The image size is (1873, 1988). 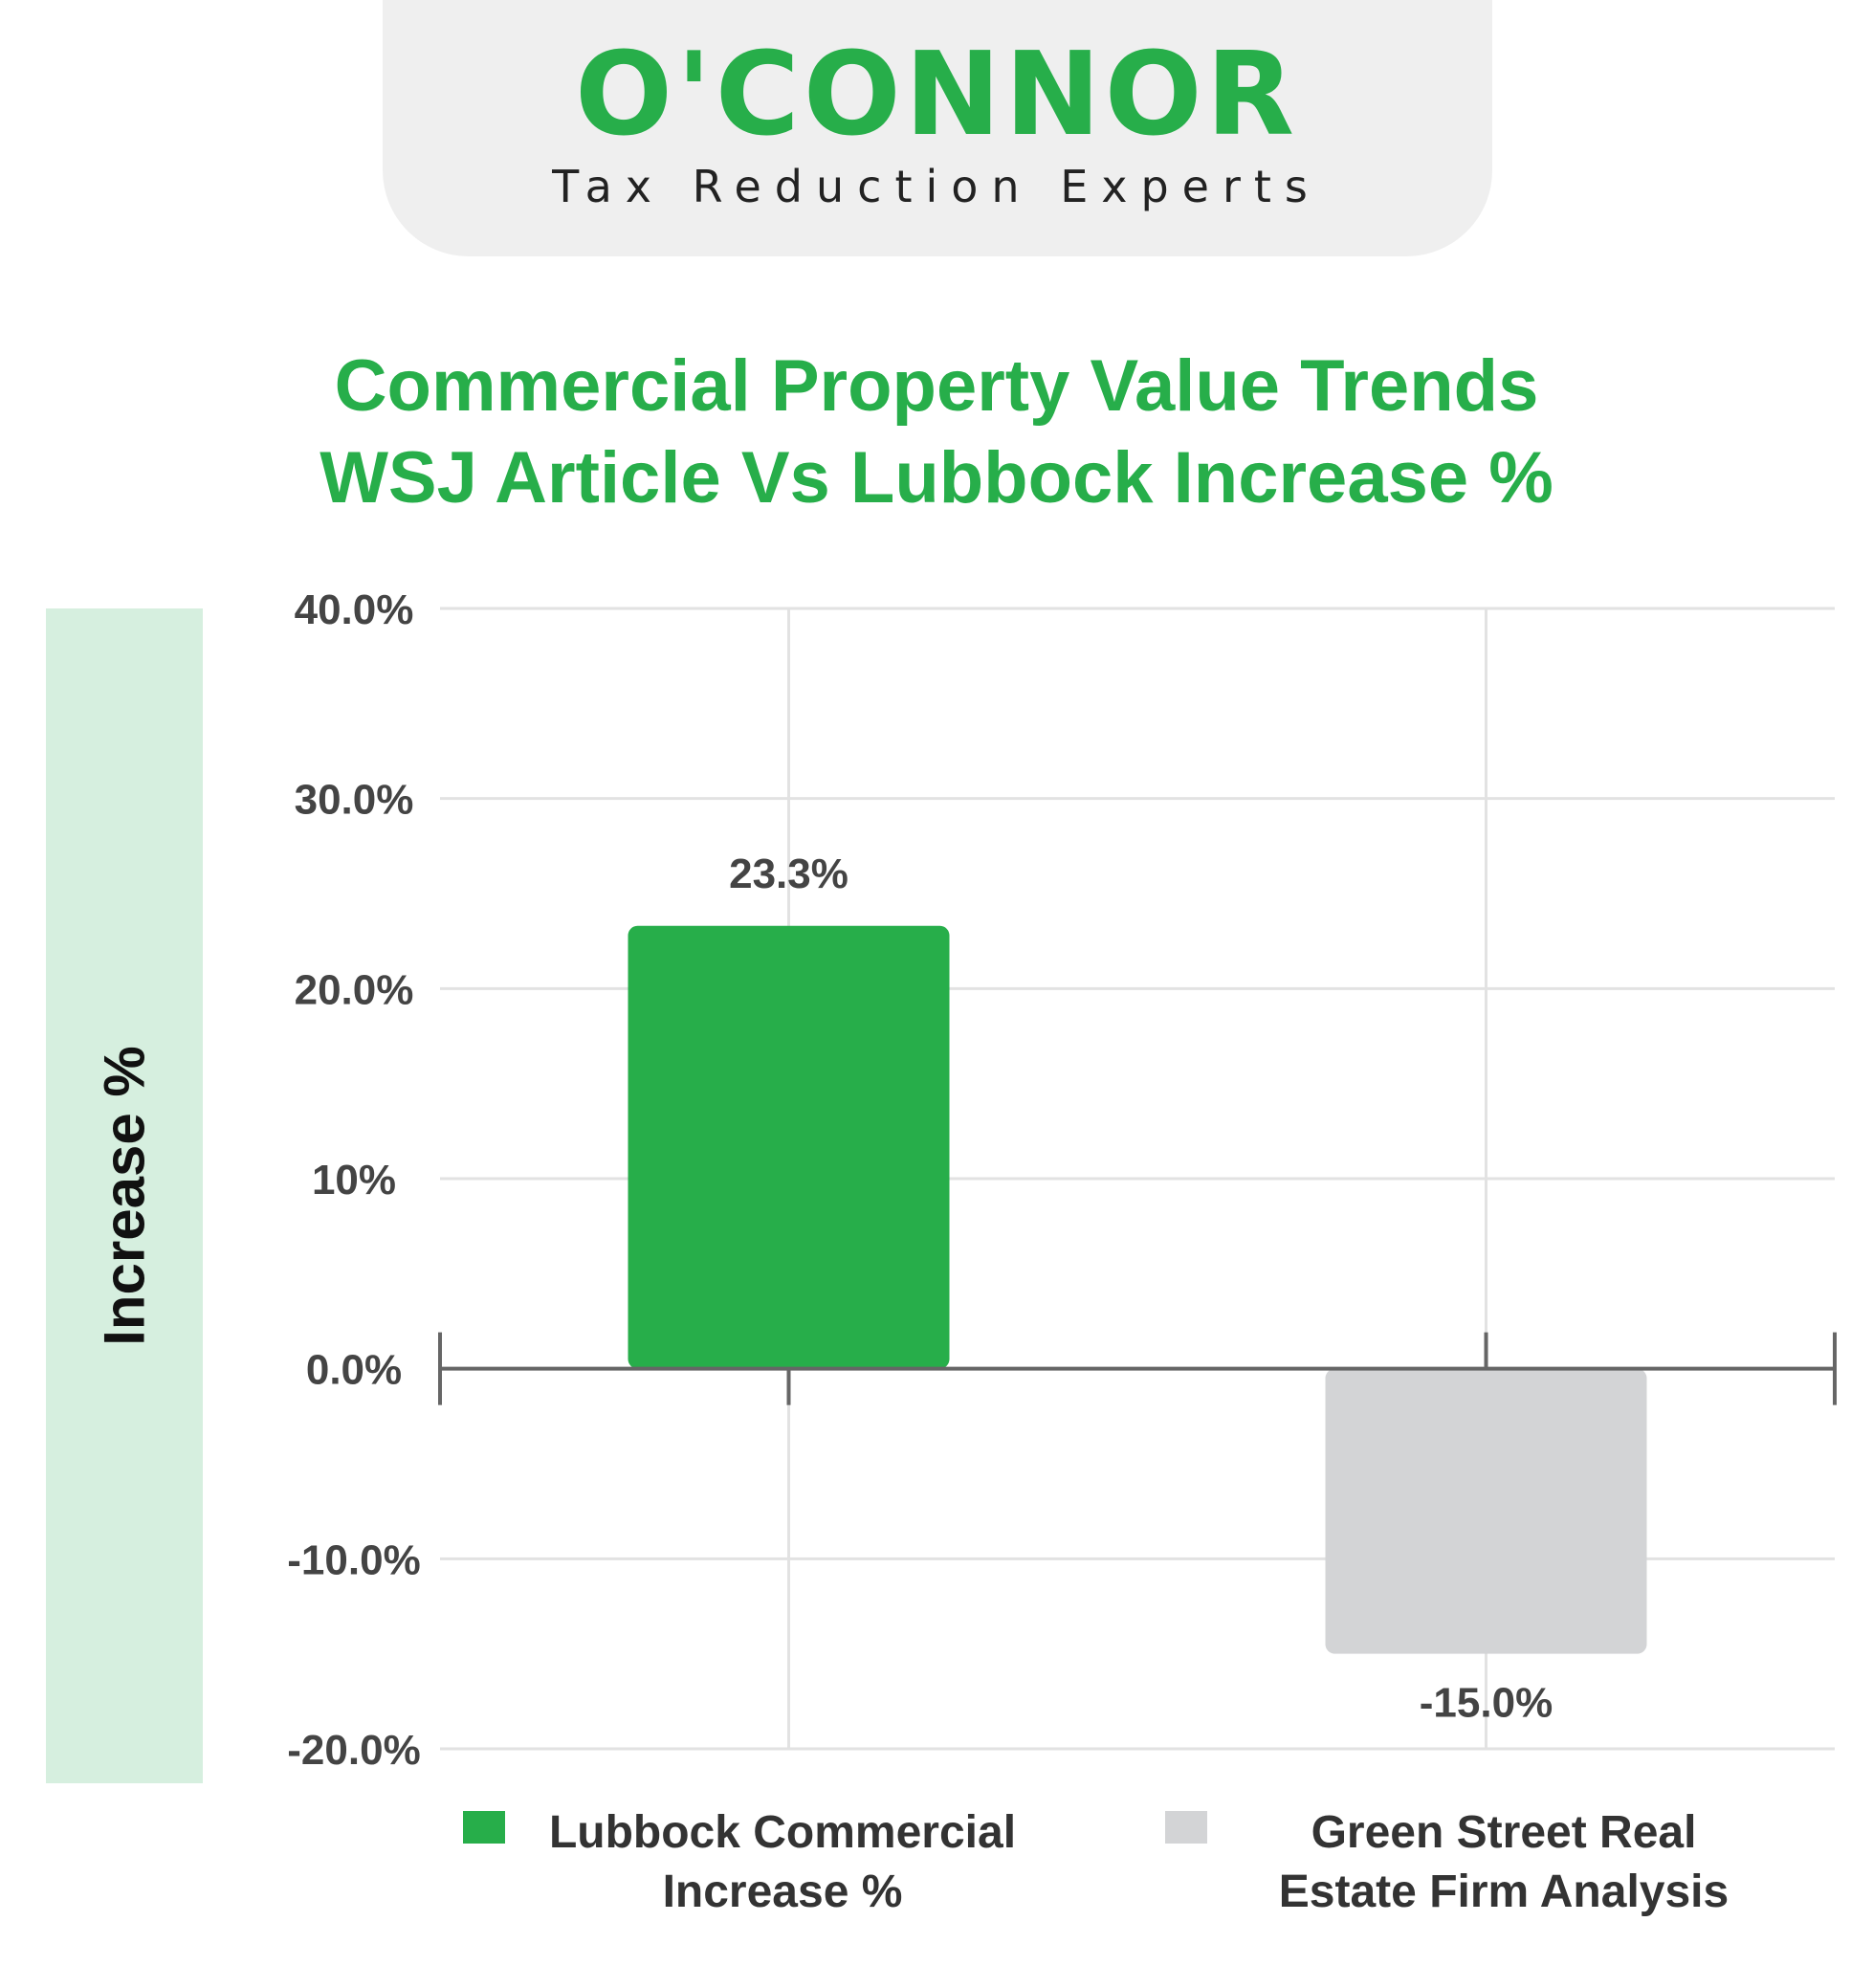 What do you see at coordinates (124, 1195) in the screenshot?
I see `y-axis-label-panel` at bounding box center [124, 1195].